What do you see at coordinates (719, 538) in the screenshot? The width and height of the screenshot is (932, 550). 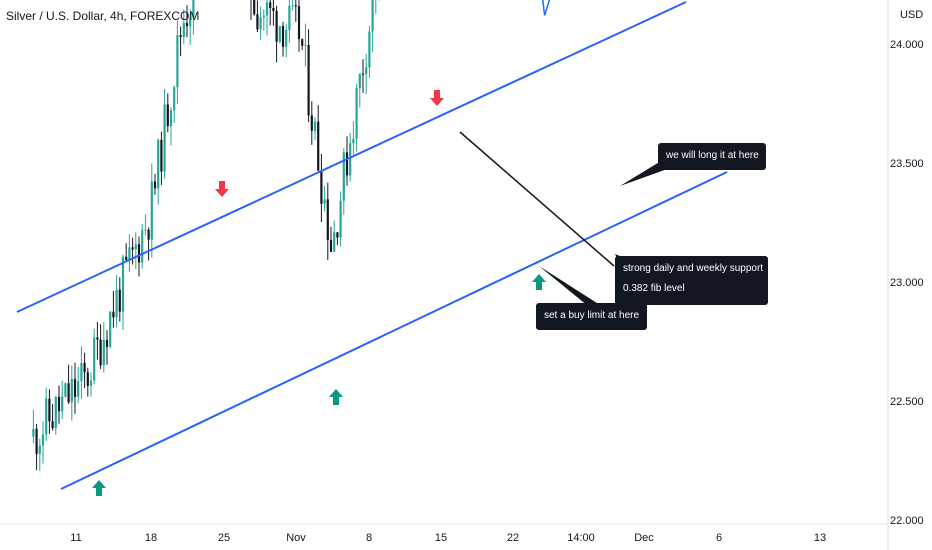 I see `time-tick-label: 6` at bounding box center [719, 538].